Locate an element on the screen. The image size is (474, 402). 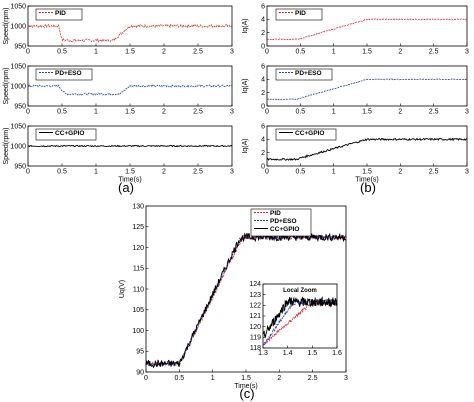
panel-b-sub3-legend-box is located at coordinates (306, 134).